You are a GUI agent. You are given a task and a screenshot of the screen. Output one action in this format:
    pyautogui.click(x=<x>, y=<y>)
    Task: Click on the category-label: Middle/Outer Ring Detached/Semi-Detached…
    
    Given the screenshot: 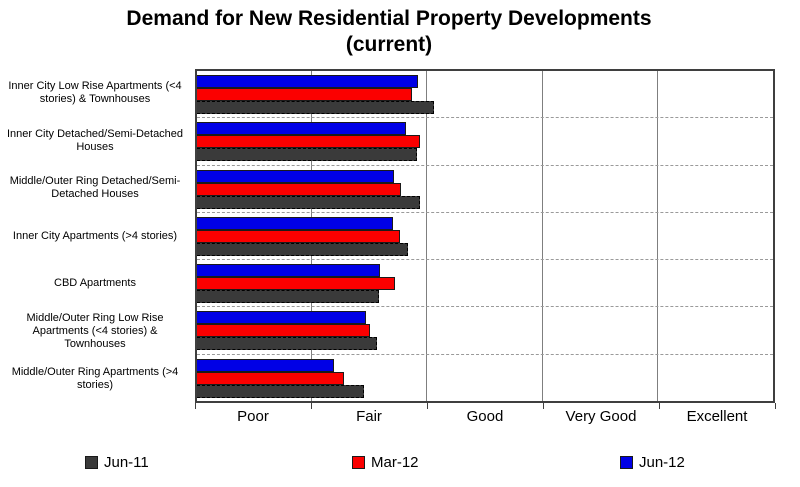 What is the action you would take?
    pyautogui.click(x=95, y=188)
    